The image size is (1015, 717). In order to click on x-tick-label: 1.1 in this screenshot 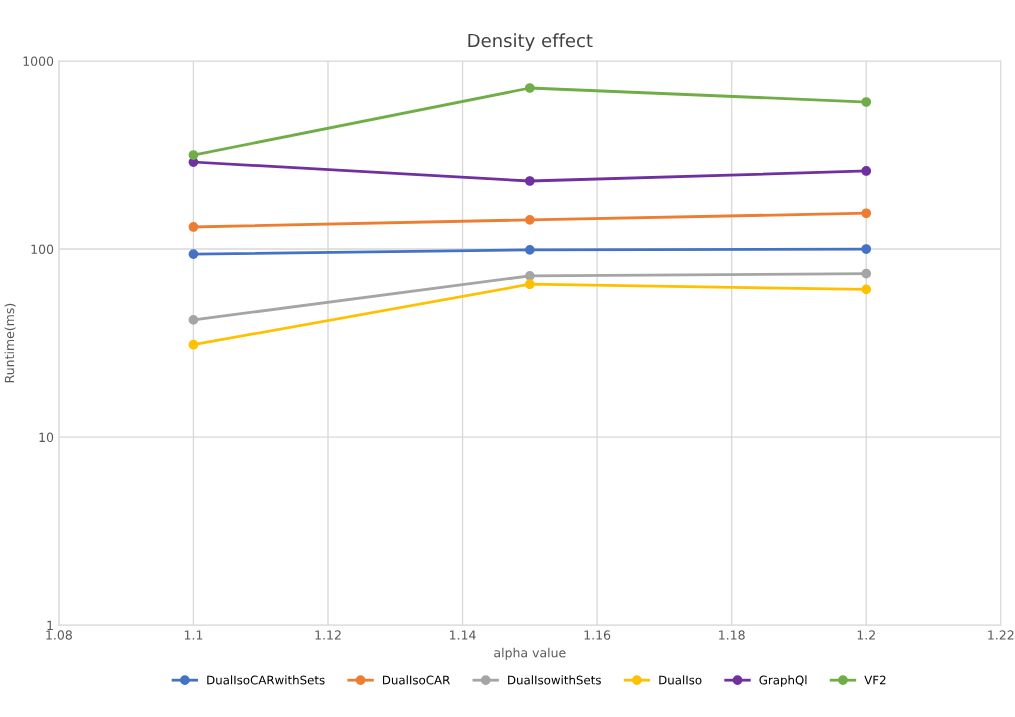, I will do `click(193, 635)`.